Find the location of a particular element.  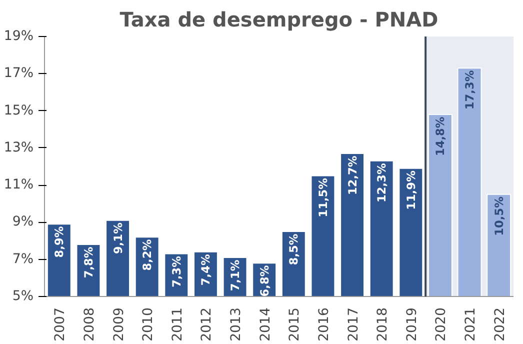

data-label: 10,5% is located at coordinates (499, 216).